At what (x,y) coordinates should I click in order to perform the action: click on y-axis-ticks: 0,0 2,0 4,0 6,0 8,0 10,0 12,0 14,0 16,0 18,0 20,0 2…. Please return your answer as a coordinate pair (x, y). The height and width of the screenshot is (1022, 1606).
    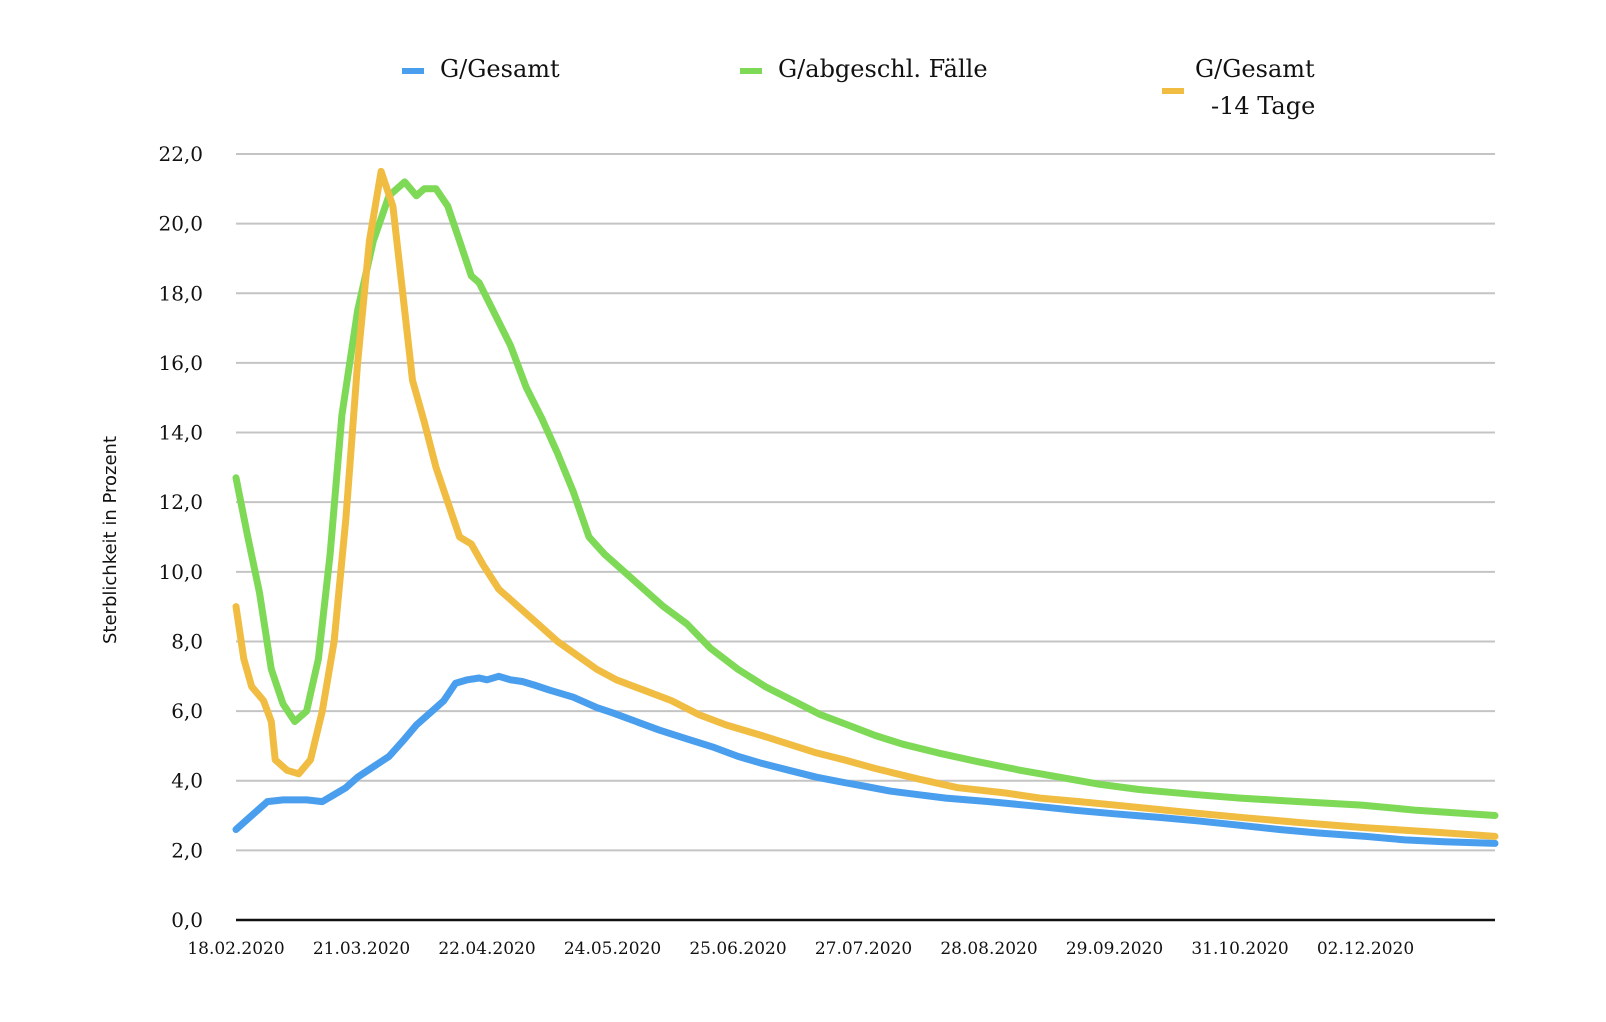
    Looking at the image, I should click on (180, 537).